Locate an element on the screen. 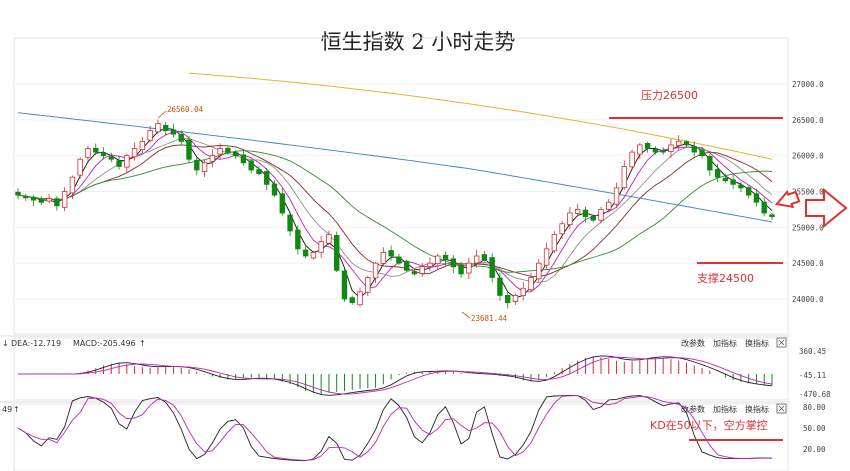 The width and height of the screenshot is (850, 471). price-tick-label: 27000.0 is located at coordinates (808, 84).